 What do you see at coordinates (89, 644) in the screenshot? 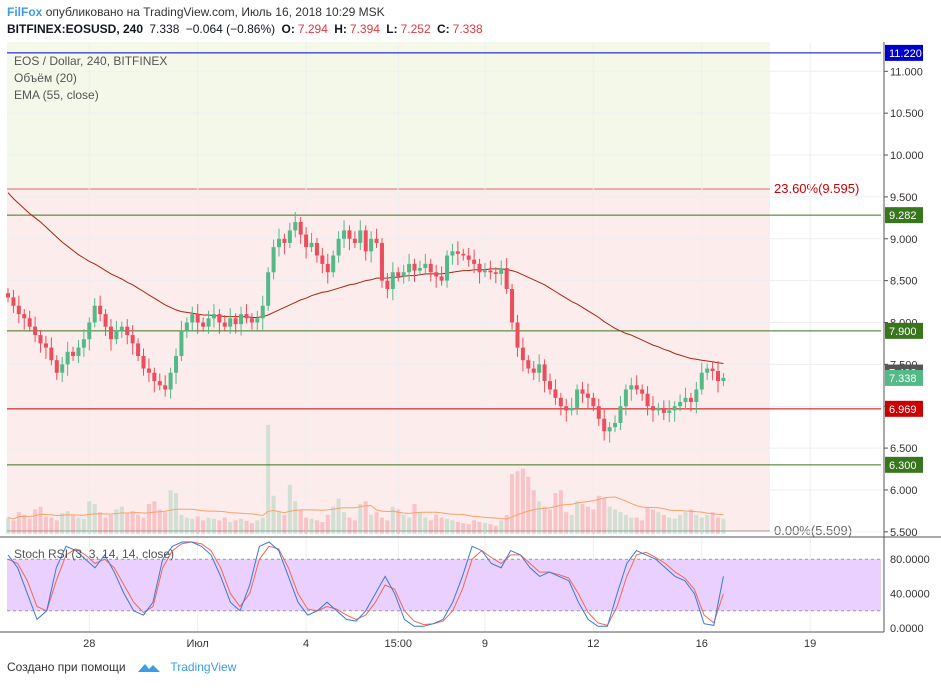
I see `x-tick-label: 28` at bounding box center [89, 644].